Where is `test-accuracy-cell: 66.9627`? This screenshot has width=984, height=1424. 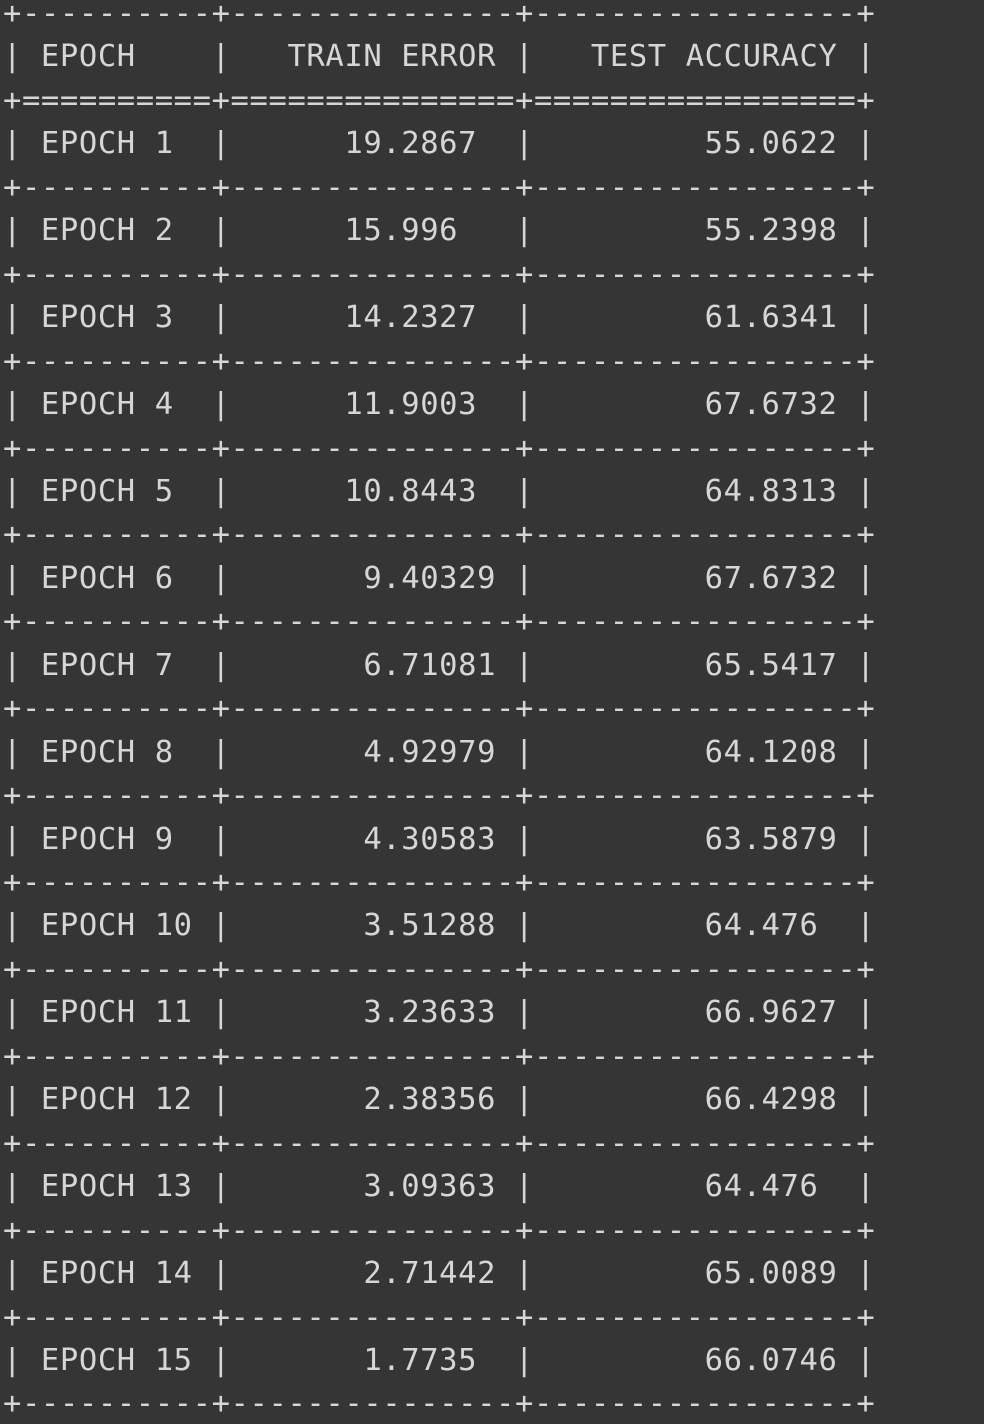
test-accuracy-cell: 66.9627 is located at coordinates (695, 1013).